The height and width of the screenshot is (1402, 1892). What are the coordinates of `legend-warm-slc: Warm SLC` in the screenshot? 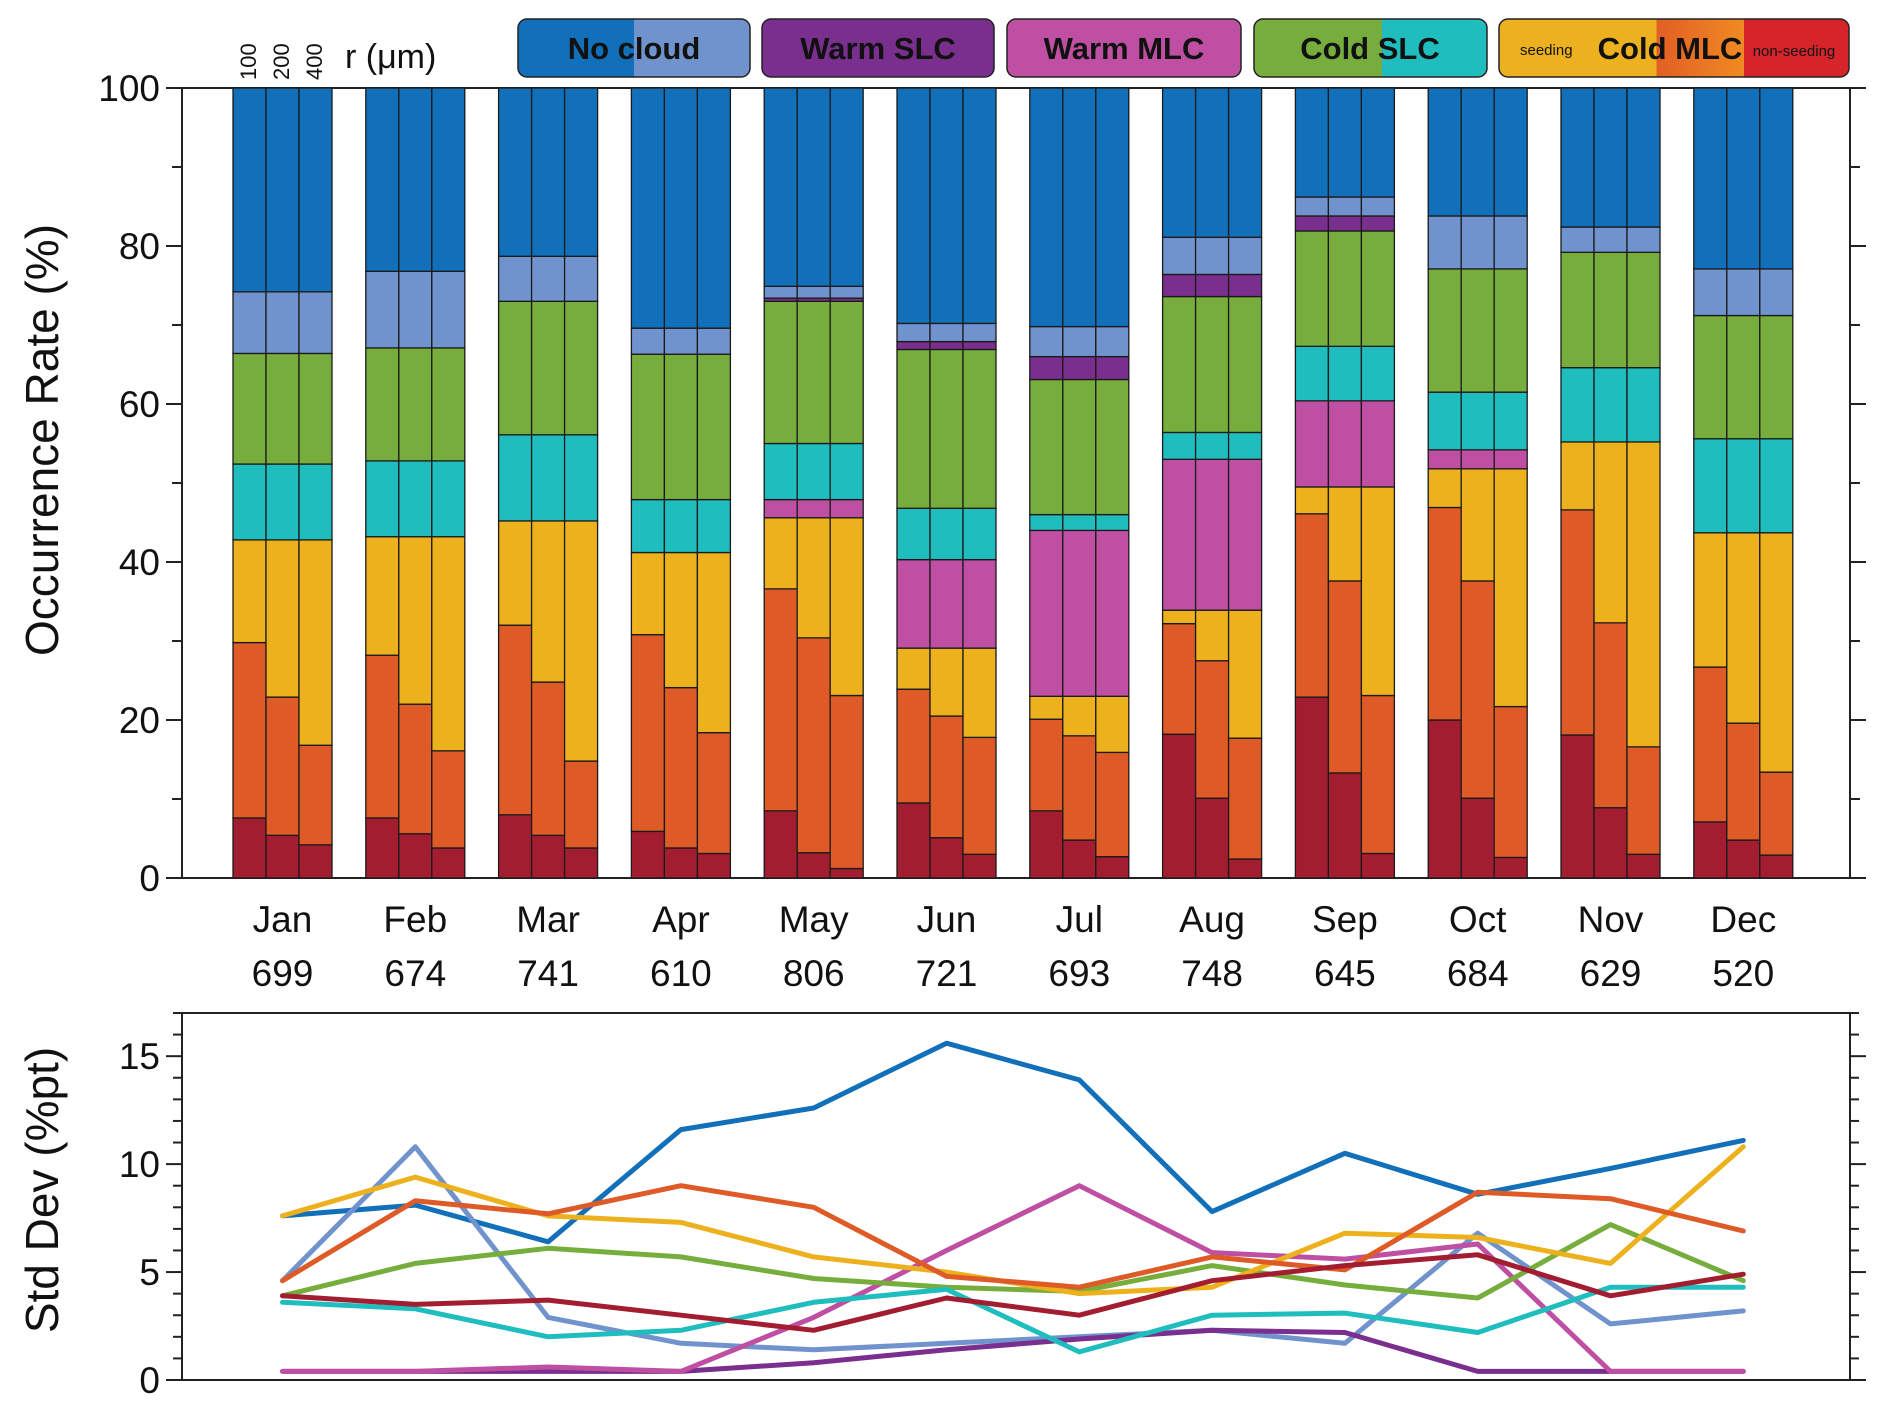 It's located at (878, 48).